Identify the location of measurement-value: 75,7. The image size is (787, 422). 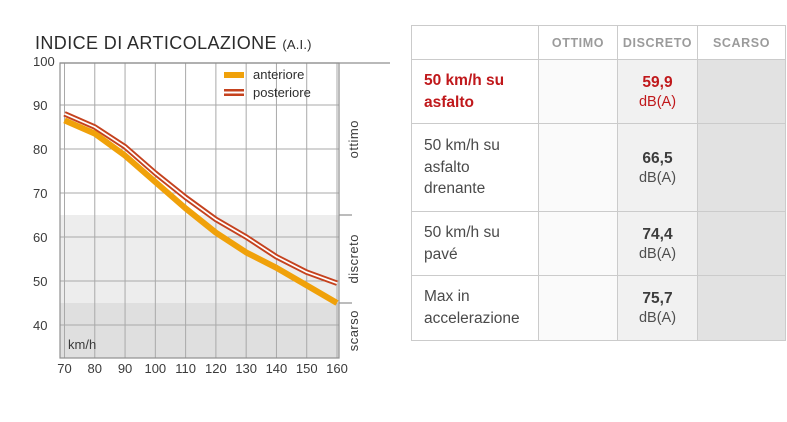
(657, 298).